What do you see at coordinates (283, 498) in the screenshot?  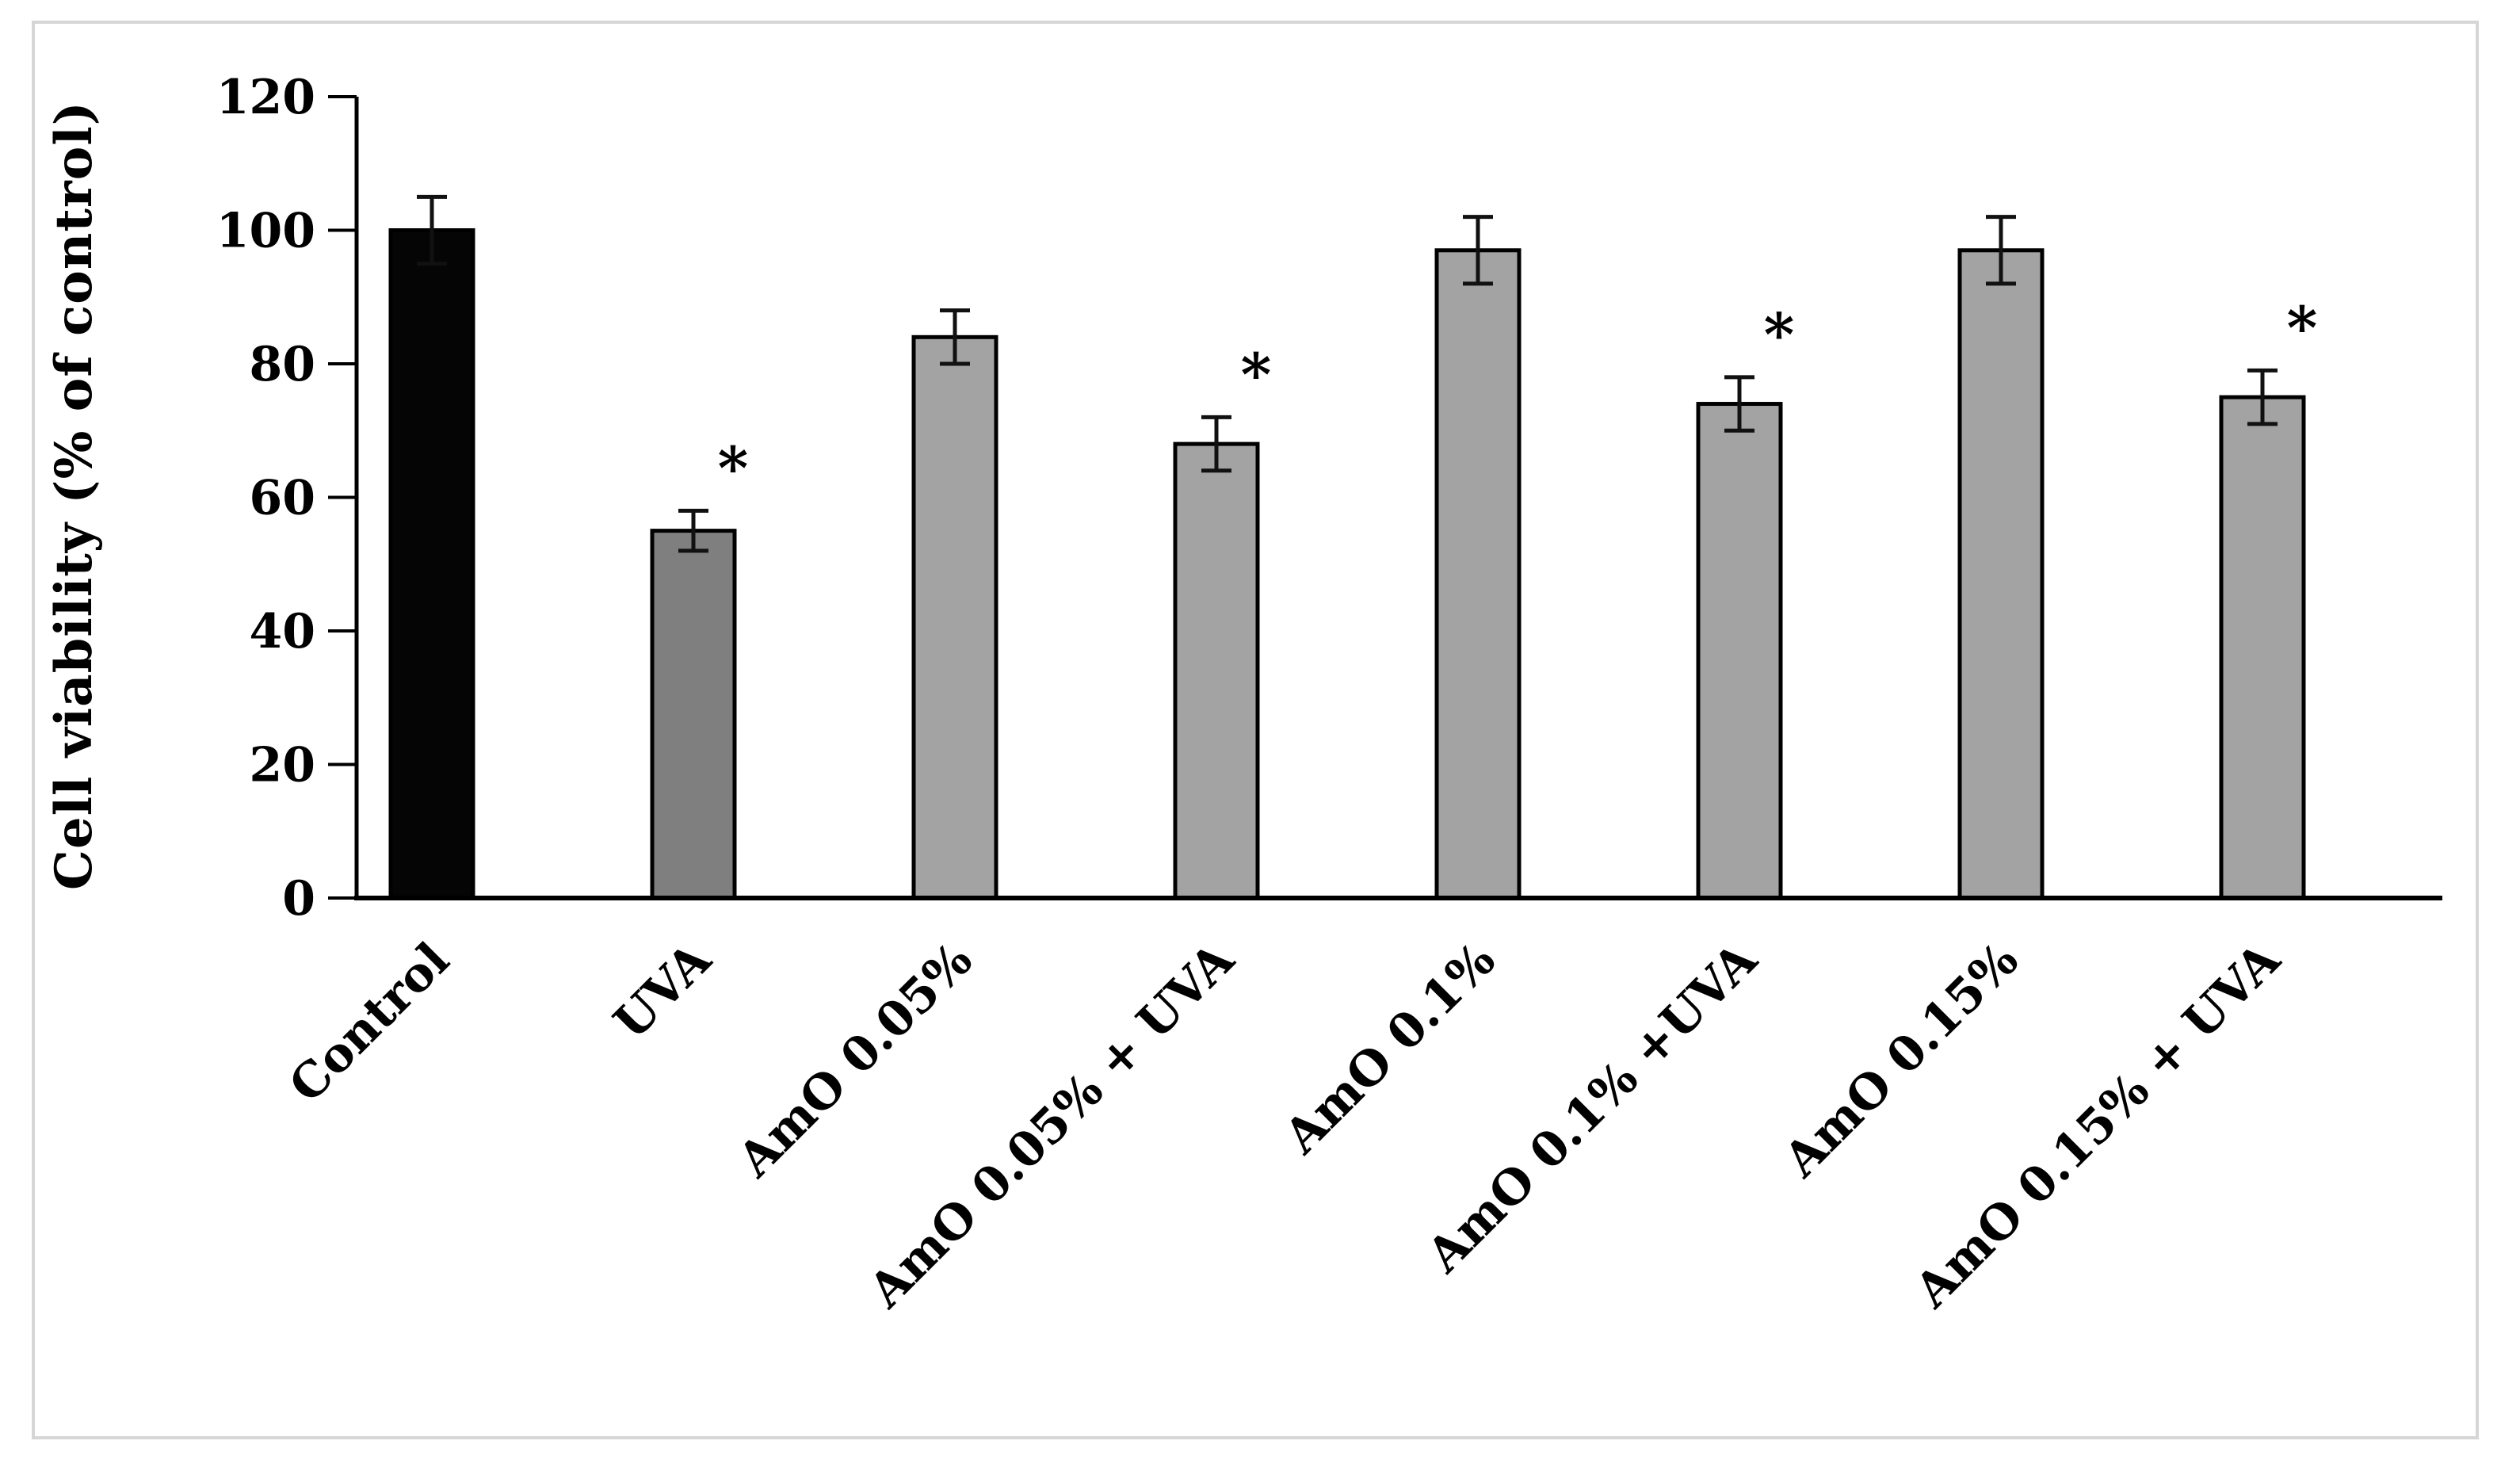 I see `y-tick-label-60: 60` at bounding box center [283, 498].